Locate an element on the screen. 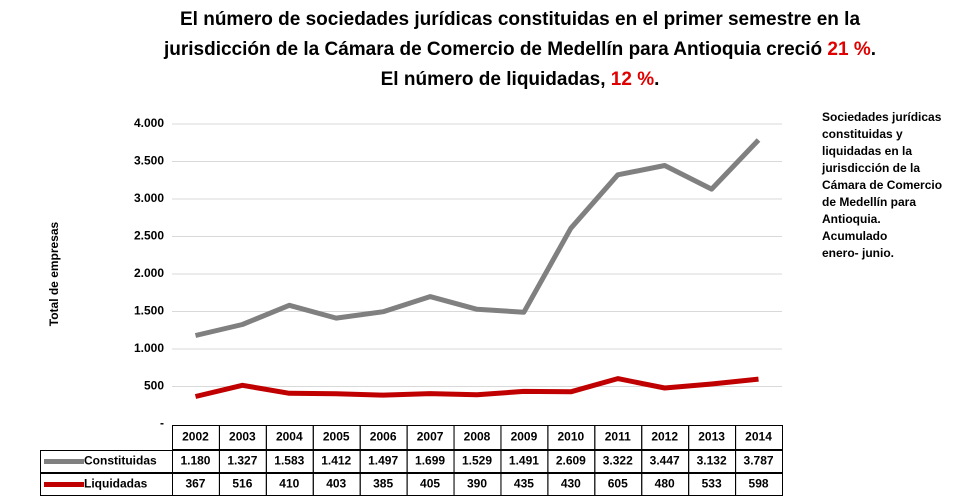 This screenshot has height=496, width=967. y-axis-label: Total de empresas is located at coordinates (54, 273).